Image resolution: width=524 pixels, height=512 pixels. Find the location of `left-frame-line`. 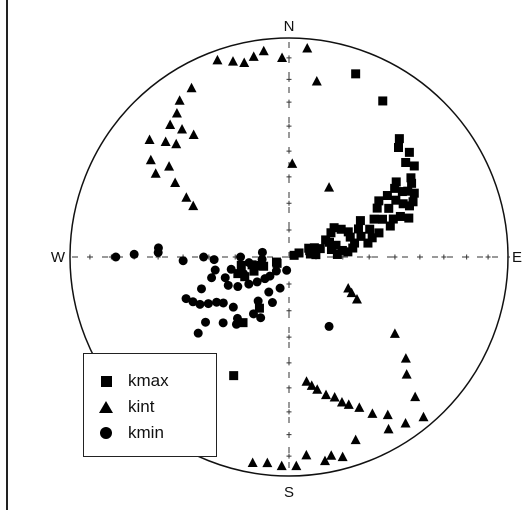

left-frame-line is located at coordinates (7, 255).